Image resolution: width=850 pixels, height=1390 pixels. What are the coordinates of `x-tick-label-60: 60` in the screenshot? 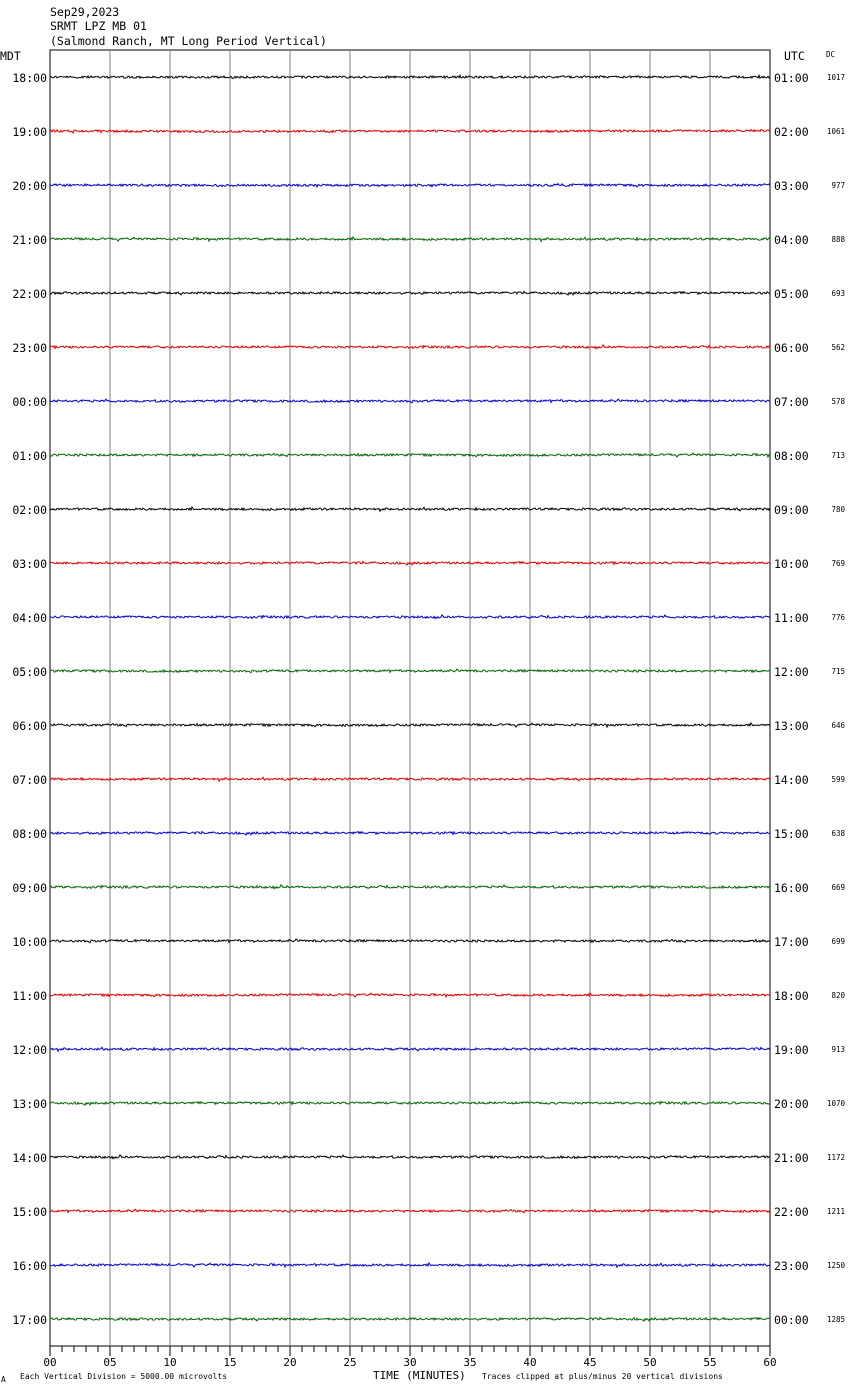 It's located at (769, 1362).